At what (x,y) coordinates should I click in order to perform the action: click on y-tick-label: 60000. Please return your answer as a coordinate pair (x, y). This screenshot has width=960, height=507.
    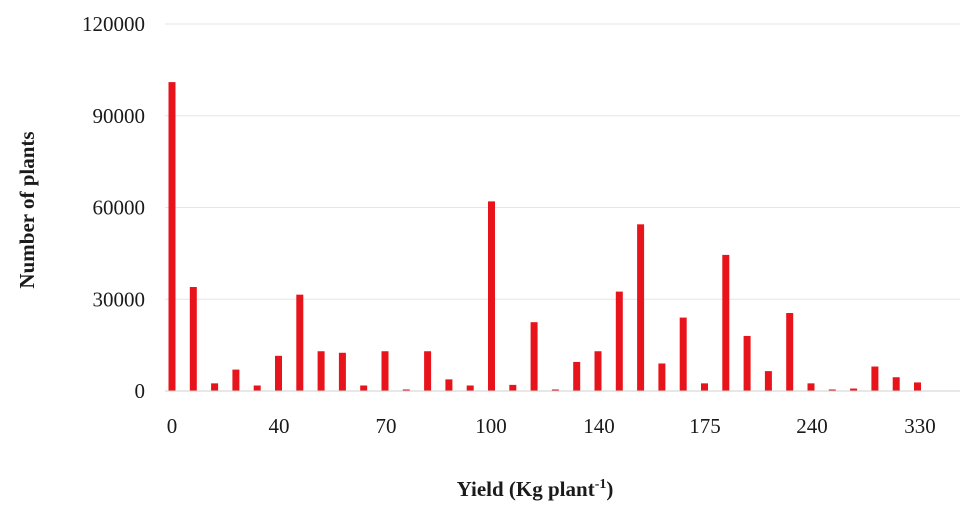
    Looking at the image, I should click on (119, 208).